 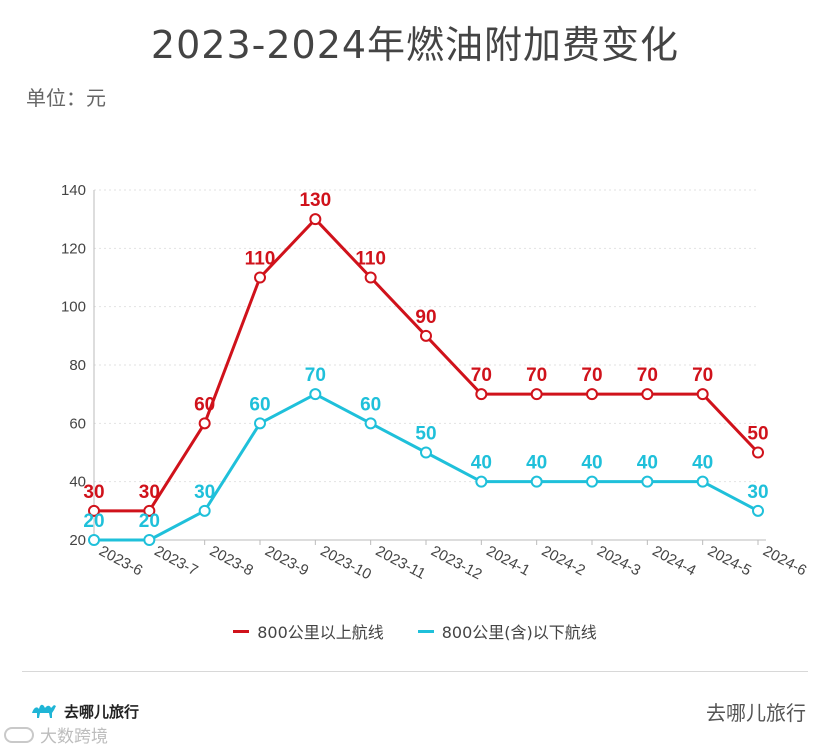 I want to click on data-label: 130, so click(x=315, y=200).